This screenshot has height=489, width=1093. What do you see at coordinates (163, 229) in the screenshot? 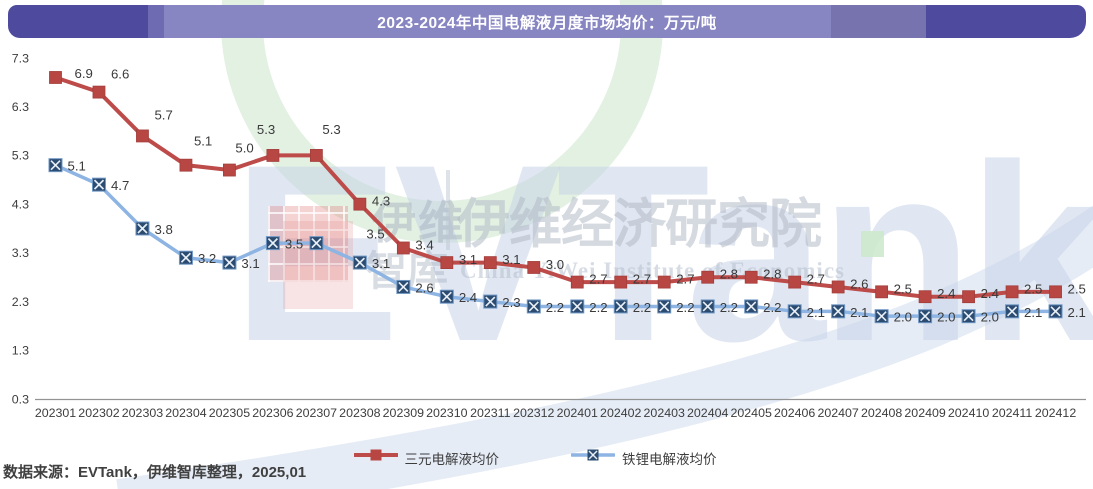
I see `data-label: 3.8` at bounding box center [163, 229].